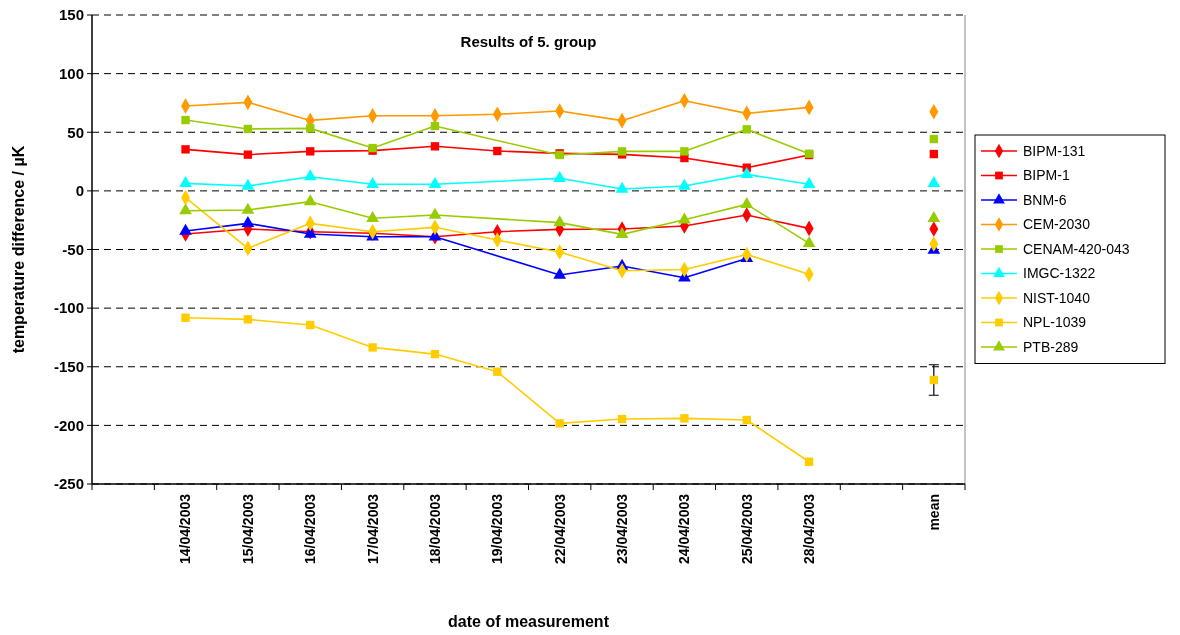  What do you see at coordinates (68, 484) in the screenshot?
I see `y-tick-label: -250` at bounding box center [68, 484].